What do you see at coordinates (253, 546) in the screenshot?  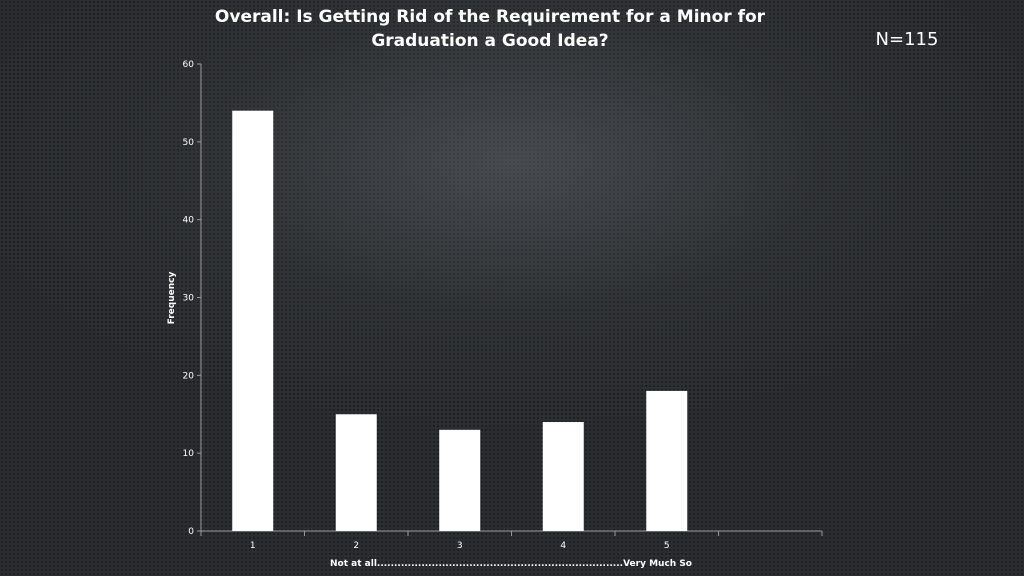 I see `x-tick-label: 1` at bounding box center [253, 546].